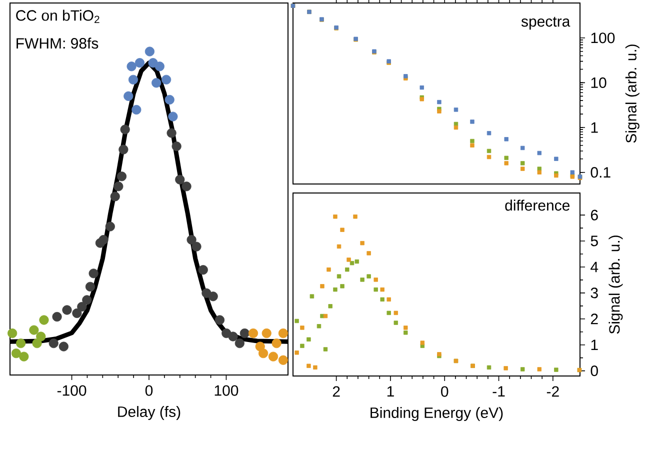 This screenshot has height=450, width=656. What do you see at coordinates (498, 391) in the screenshot?
I see `x-tick-label: -1` at bounding box center [498, 391].